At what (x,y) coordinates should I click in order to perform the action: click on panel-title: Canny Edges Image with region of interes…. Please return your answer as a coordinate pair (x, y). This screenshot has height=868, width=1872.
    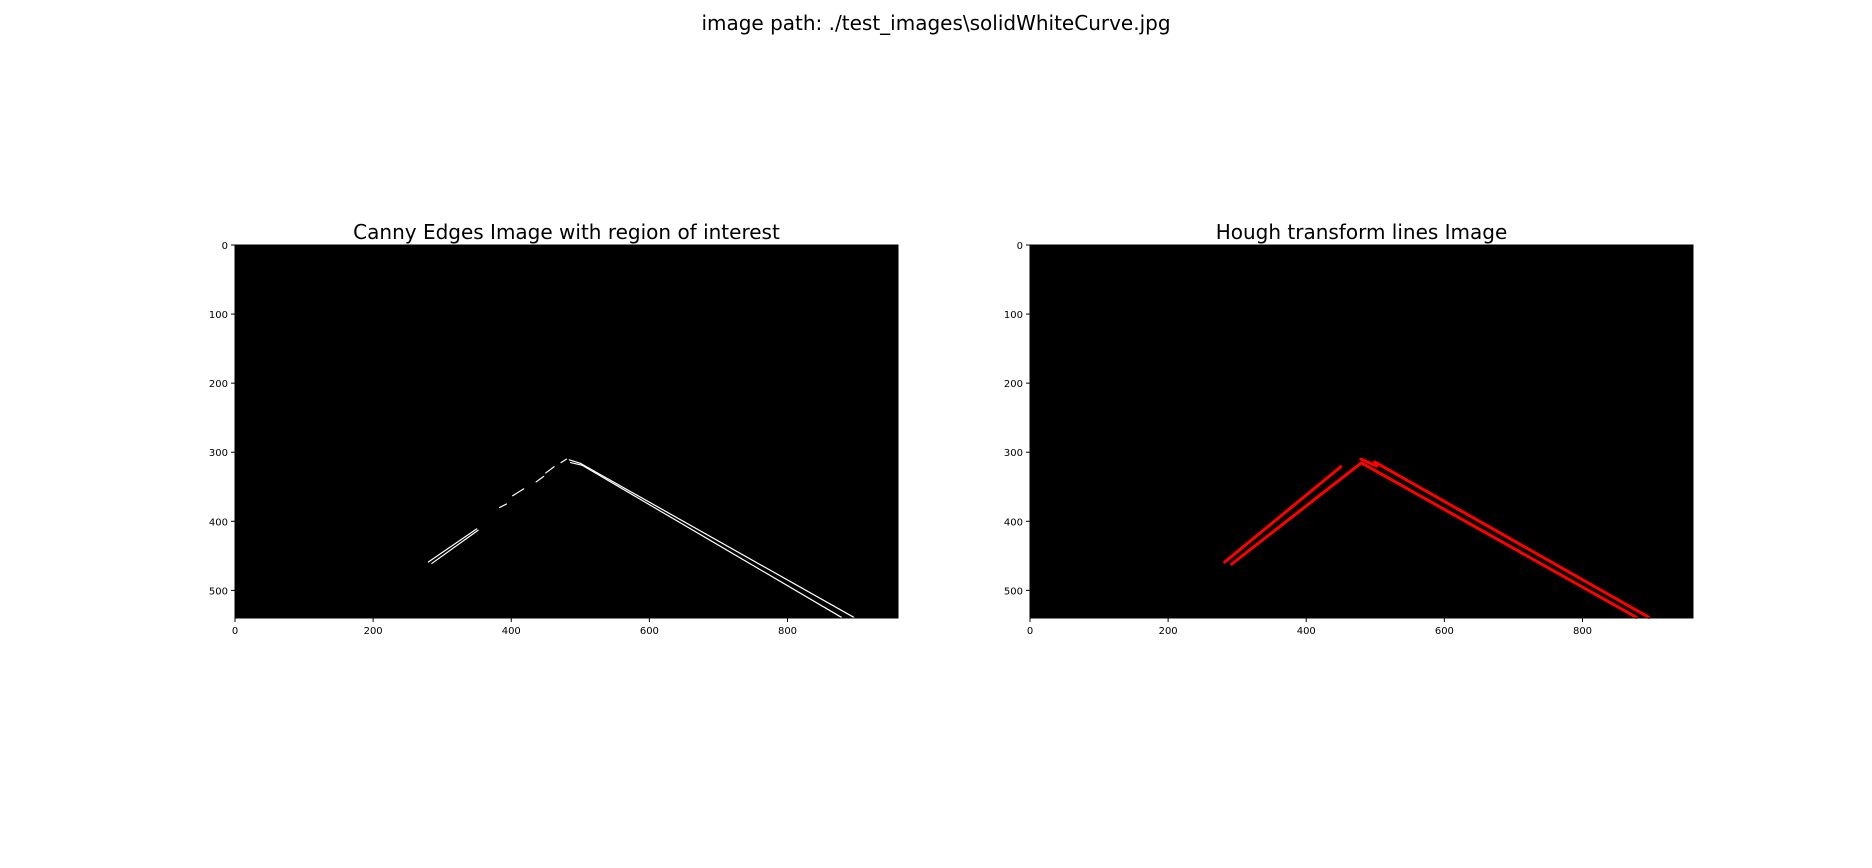
    Looking at the image, I should click on (566, 232).